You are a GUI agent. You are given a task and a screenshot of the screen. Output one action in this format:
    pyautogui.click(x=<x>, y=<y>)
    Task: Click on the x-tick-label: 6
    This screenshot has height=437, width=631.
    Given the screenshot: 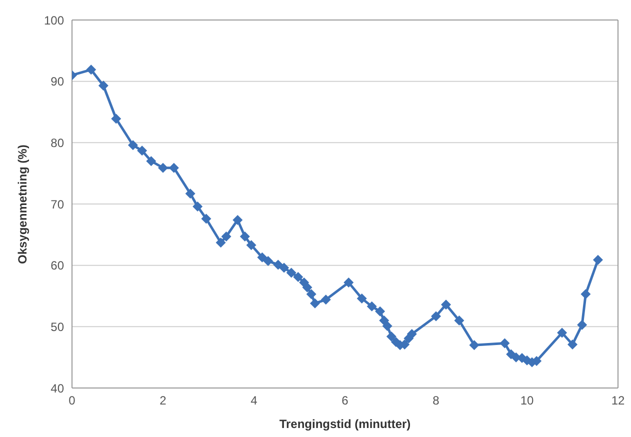 What is the action you would take?
    pyautogui.click(x=345, y=401)
    